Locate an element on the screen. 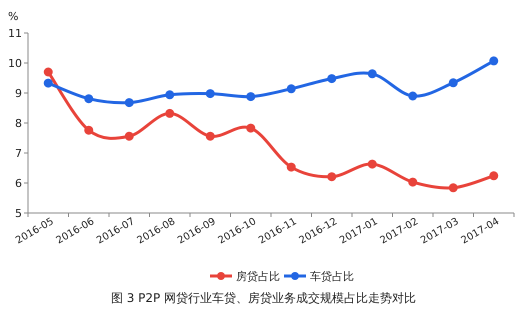  y-tick-label: 5 is located at coordinates (18, 213).